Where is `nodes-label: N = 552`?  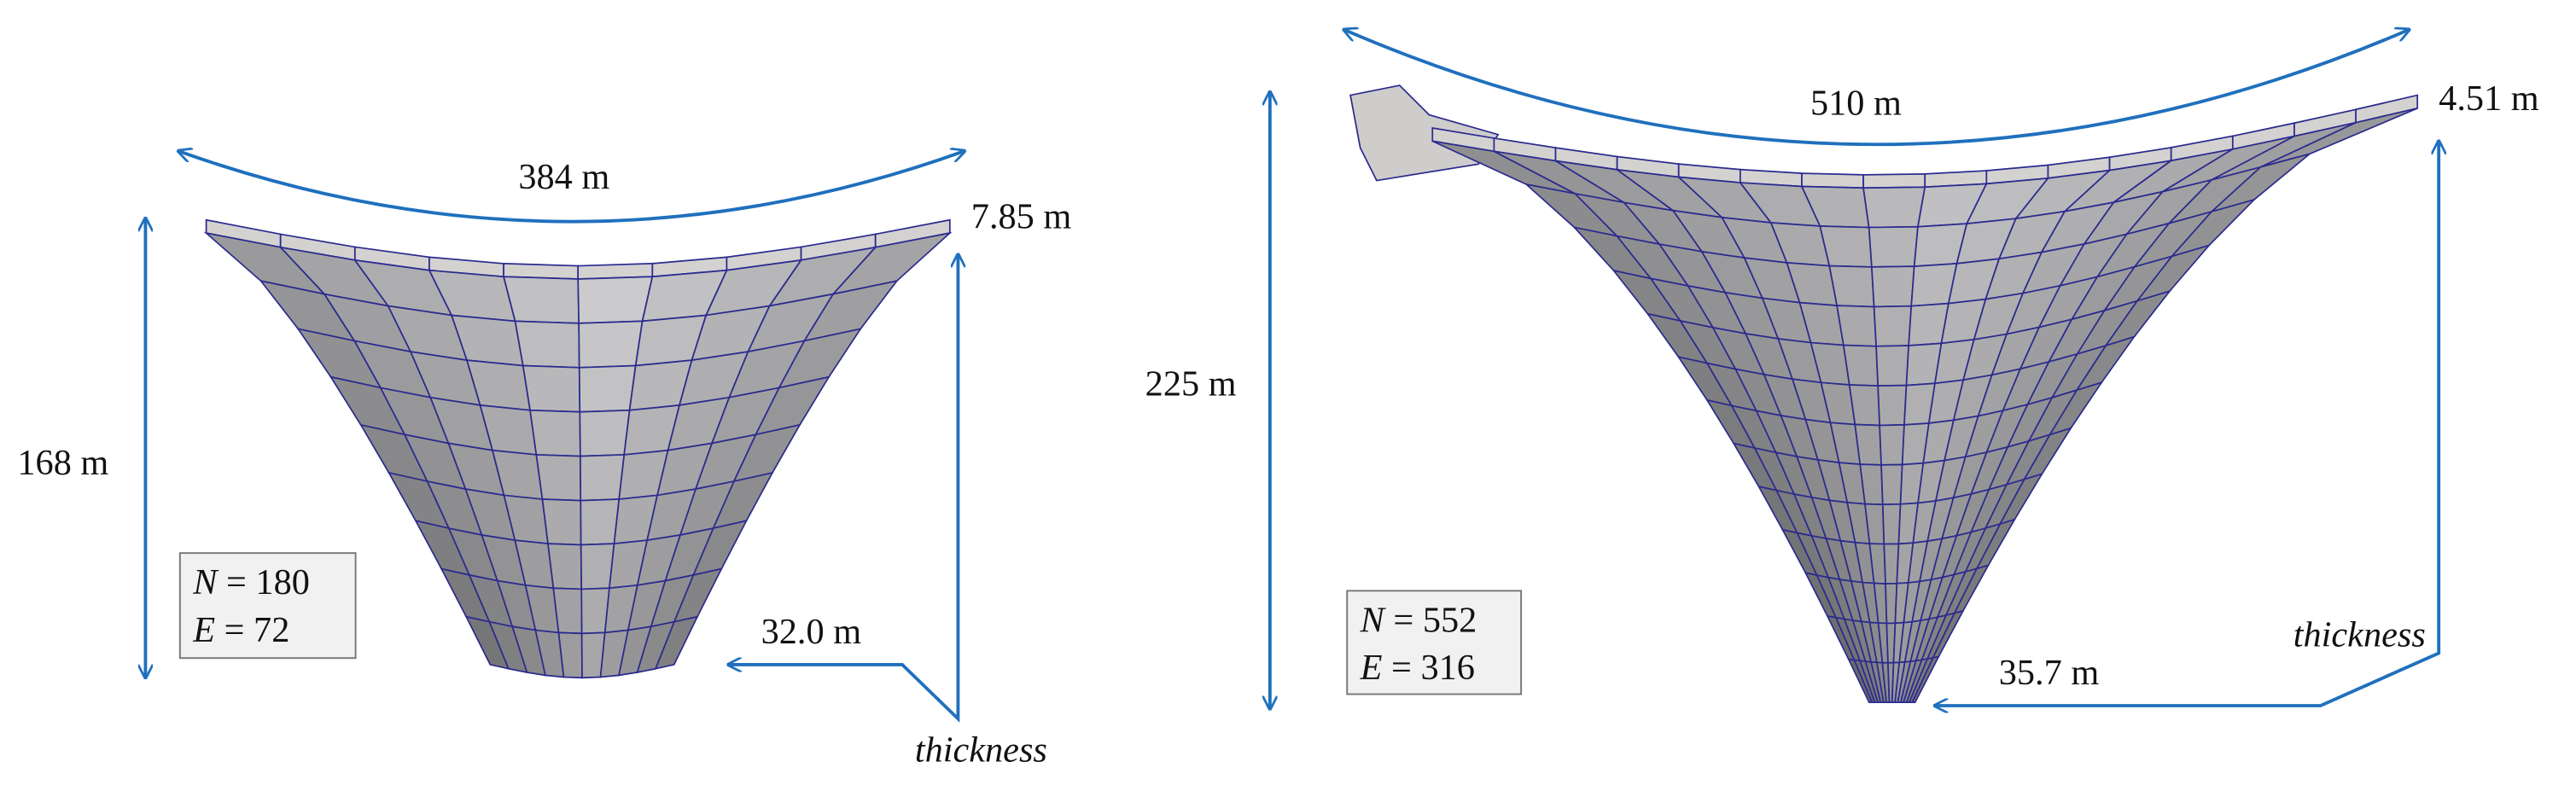
nodes-label: N = 552 is located at coordinates (1418, 620).